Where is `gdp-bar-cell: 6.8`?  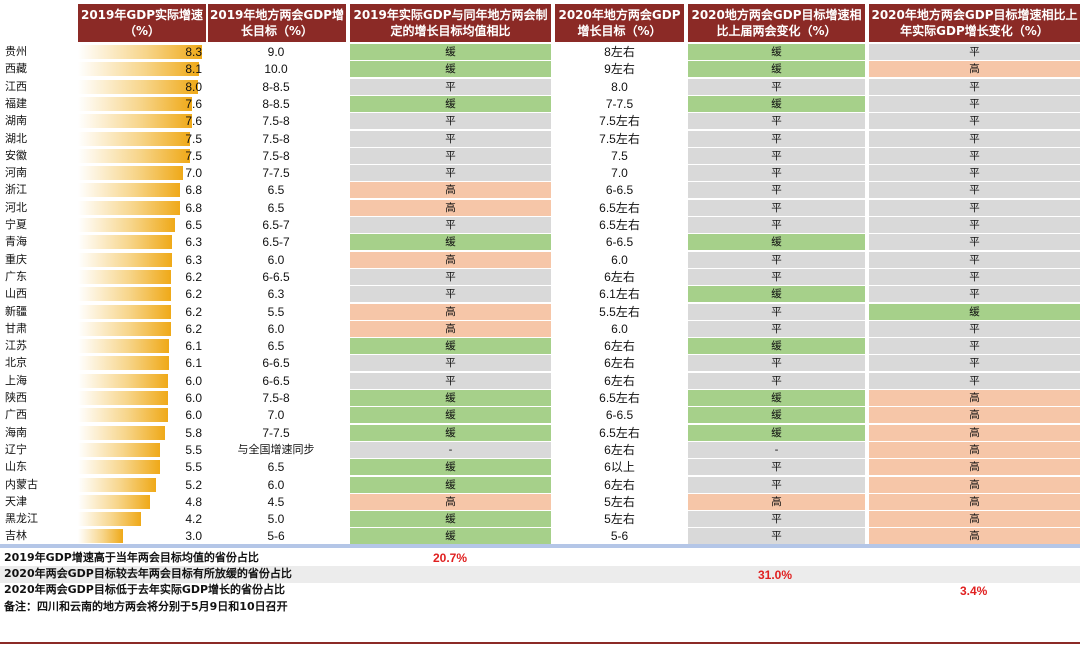 gdp-bar-cell: 6.8 is located at coordinates (142, 190).